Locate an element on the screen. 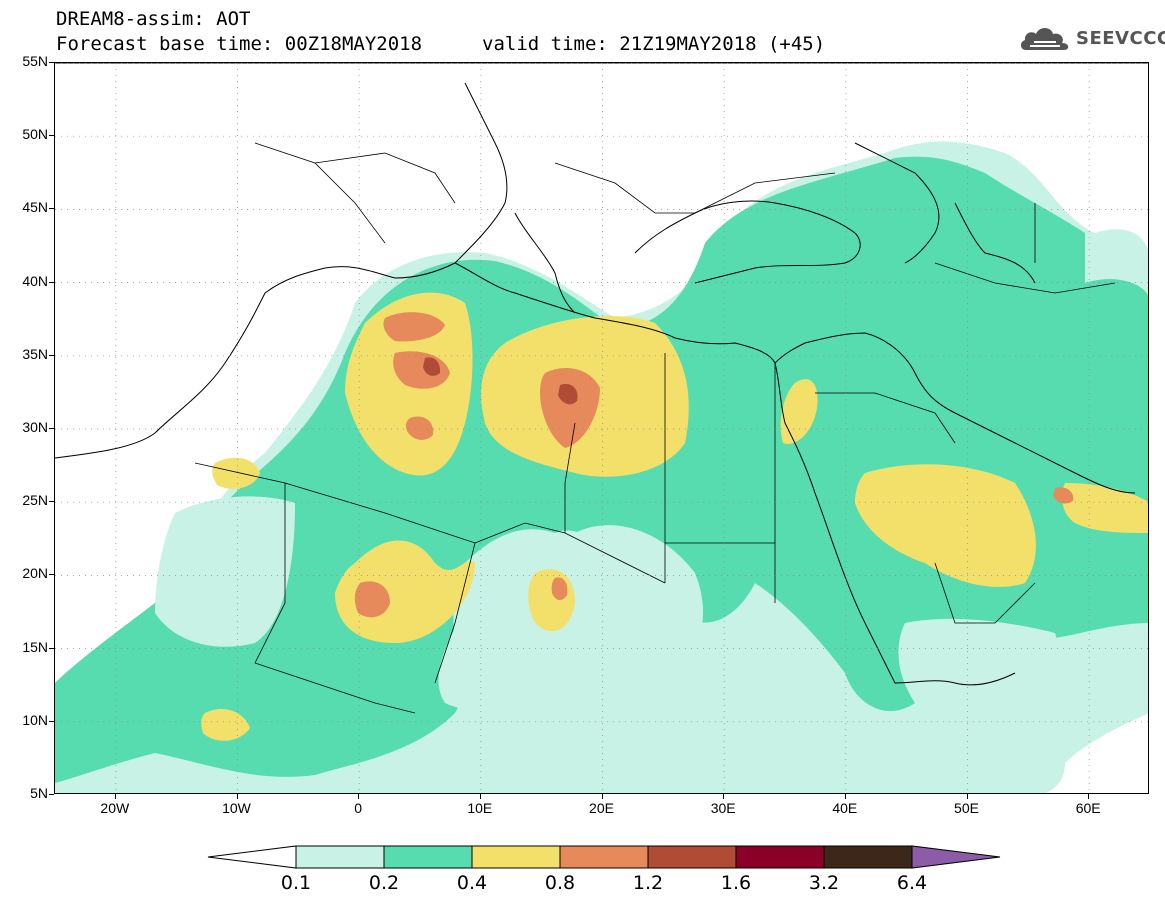 The width and height of the screenshot is (1165, 905). lon-tick-label: 40E is located at coordinates (845, 808).